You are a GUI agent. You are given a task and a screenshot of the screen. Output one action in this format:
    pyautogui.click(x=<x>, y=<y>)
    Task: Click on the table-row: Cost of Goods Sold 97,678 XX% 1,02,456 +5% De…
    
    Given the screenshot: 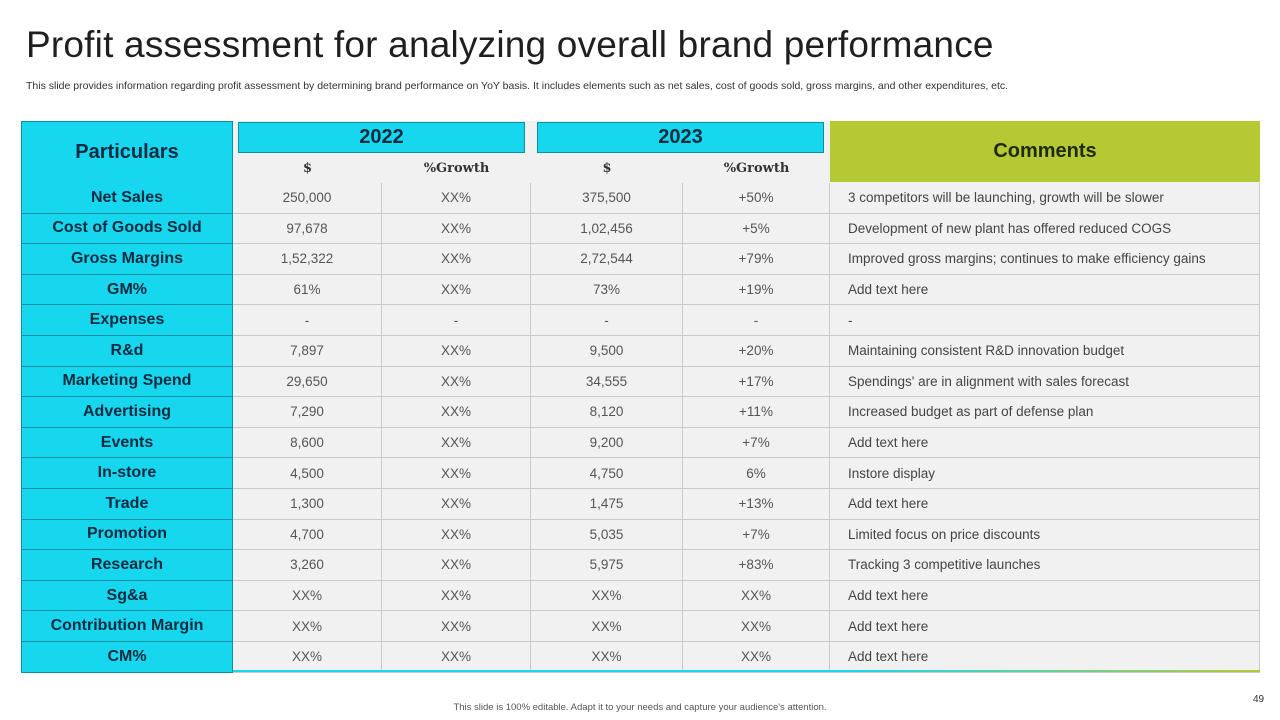 What is the action you would take?
    pyautogui.click(x=640, y=229)
    